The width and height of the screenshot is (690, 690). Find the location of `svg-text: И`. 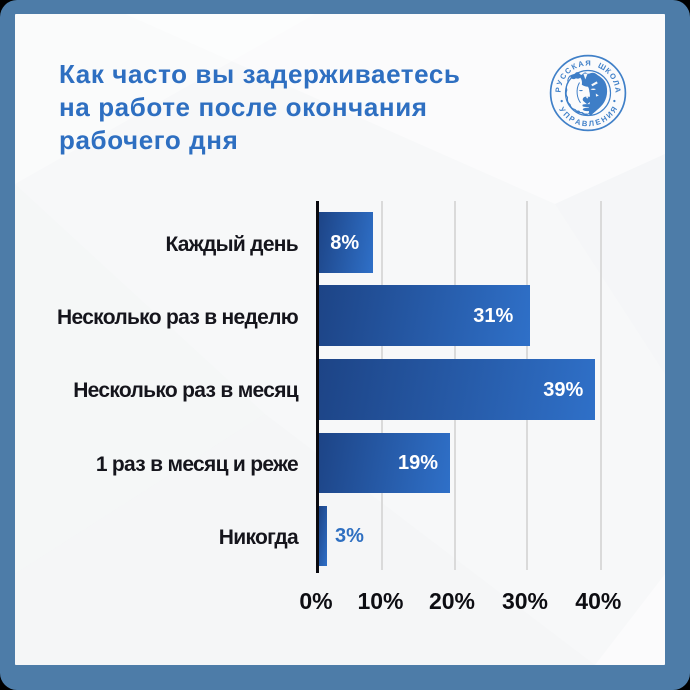

svg-text: И is located at coordinates (609, 115).